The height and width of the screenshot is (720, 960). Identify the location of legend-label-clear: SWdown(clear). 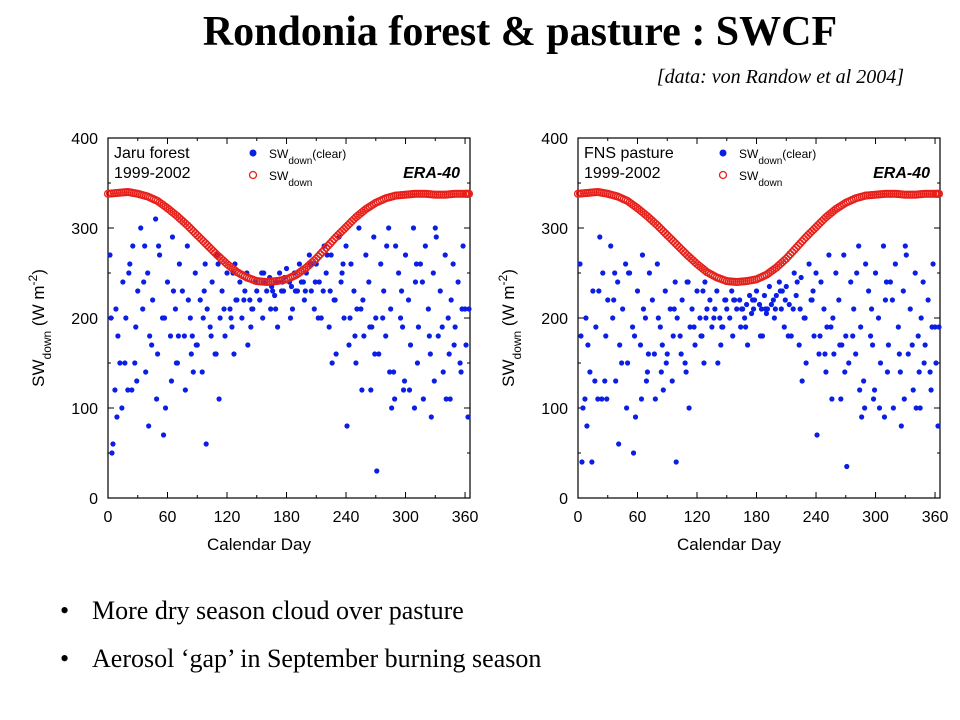
(307, 157).